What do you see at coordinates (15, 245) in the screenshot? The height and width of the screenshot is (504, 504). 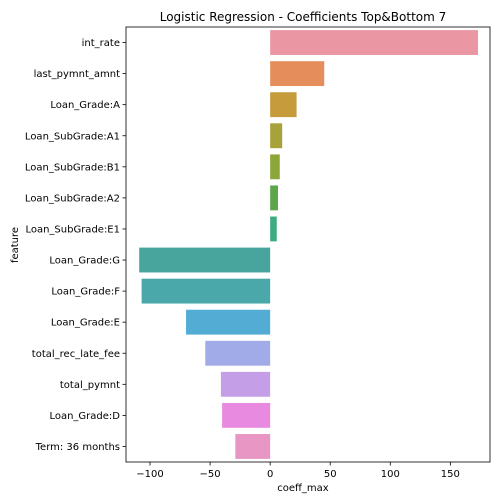 I see `y-axis-label: feature` at bounding box center [15, 245].